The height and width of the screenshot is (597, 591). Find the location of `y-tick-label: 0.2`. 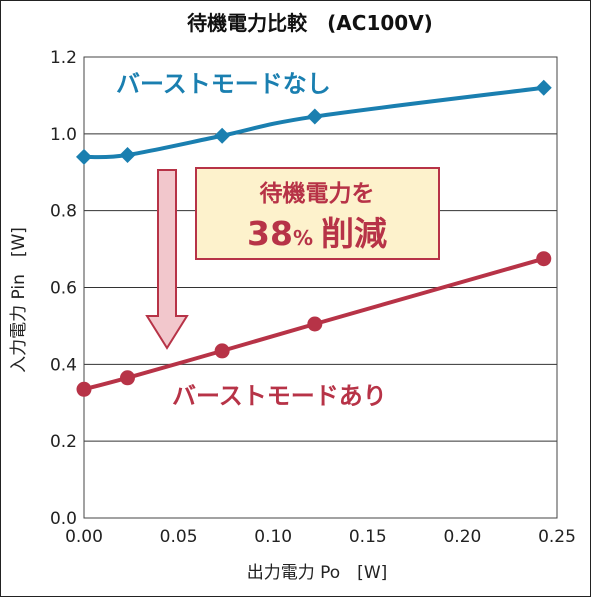

y-tick-label: 0.2 is located at coordinates (63, 442).